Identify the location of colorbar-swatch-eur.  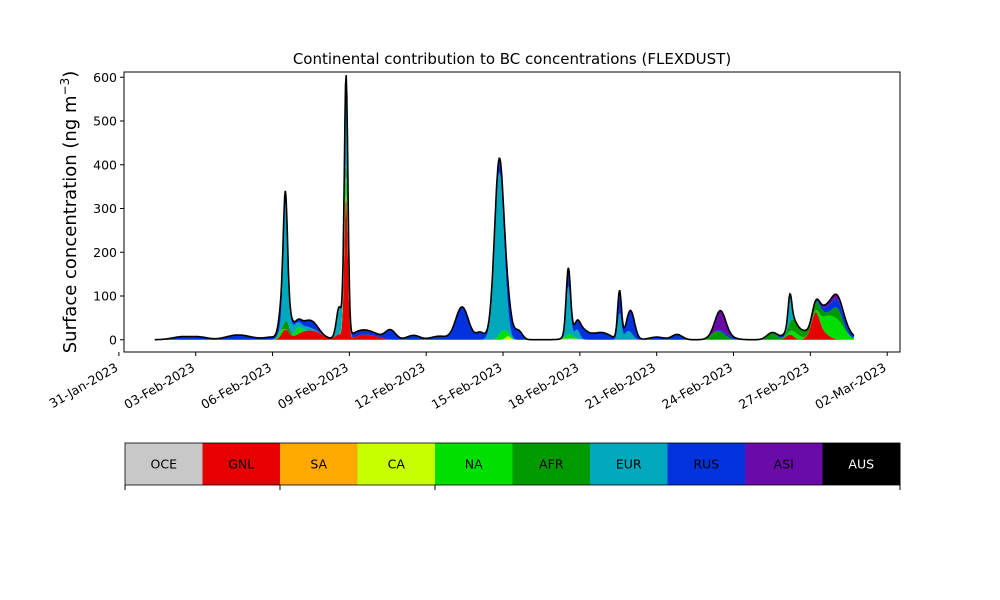
(629, 464).